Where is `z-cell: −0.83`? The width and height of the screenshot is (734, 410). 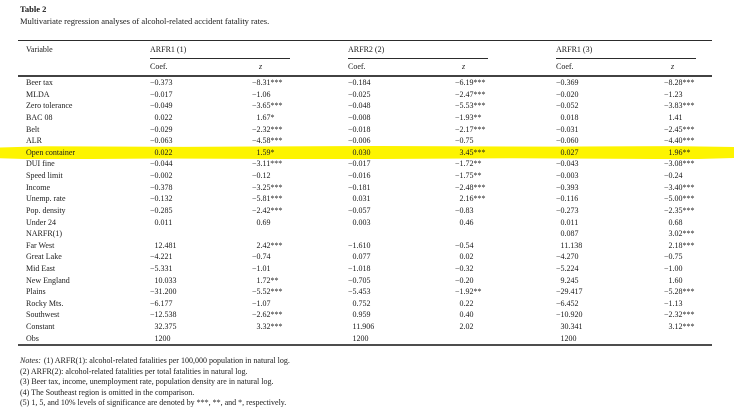
z-cell: −0.83 is located at coordinates (464, 210).